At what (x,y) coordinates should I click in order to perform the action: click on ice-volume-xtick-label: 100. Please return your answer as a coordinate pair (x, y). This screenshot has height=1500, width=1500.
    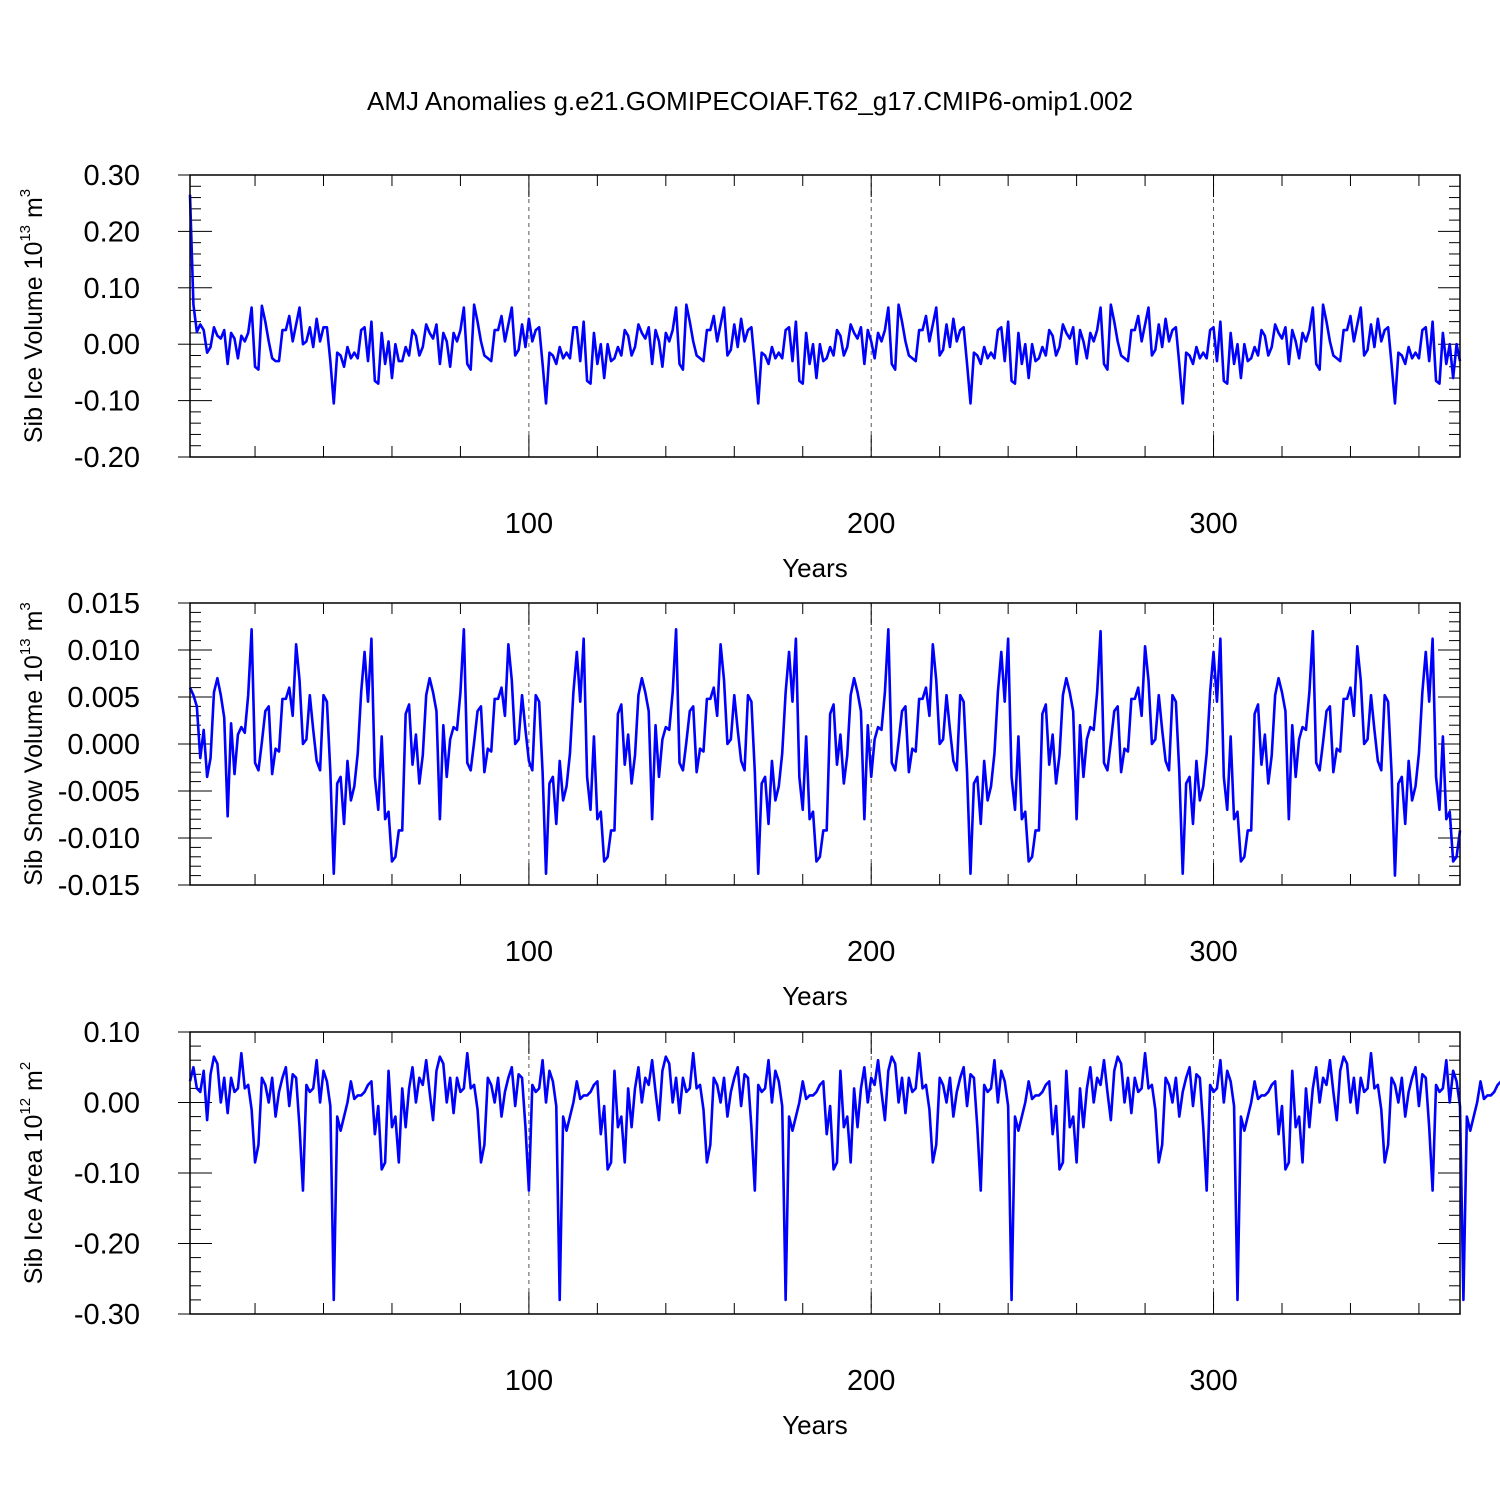
    Looking at the image, I should click on (529, 524).